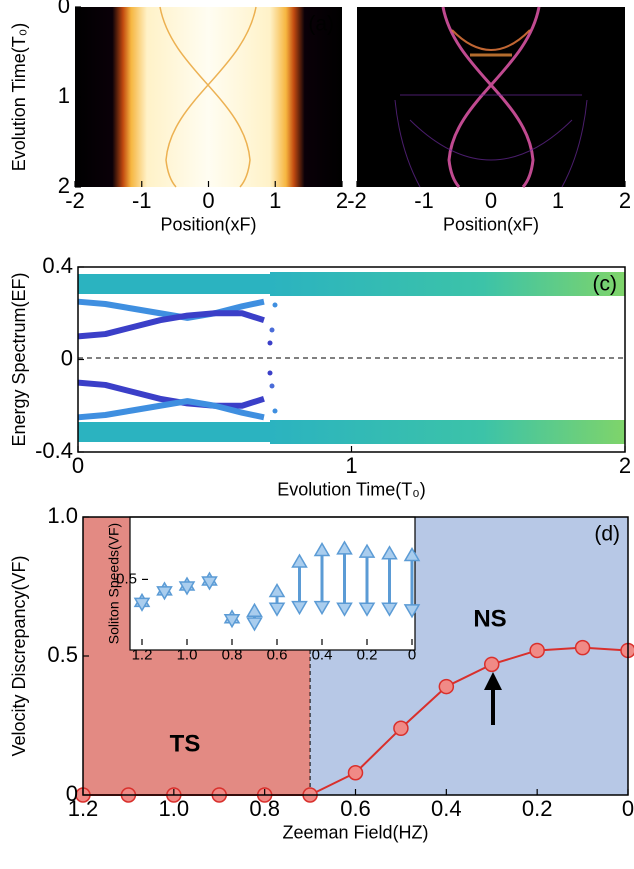  What do you see at coordinates (607, 534) in the screenshot?
I see `panel-label: (d)` at bounding box center [607, 534].